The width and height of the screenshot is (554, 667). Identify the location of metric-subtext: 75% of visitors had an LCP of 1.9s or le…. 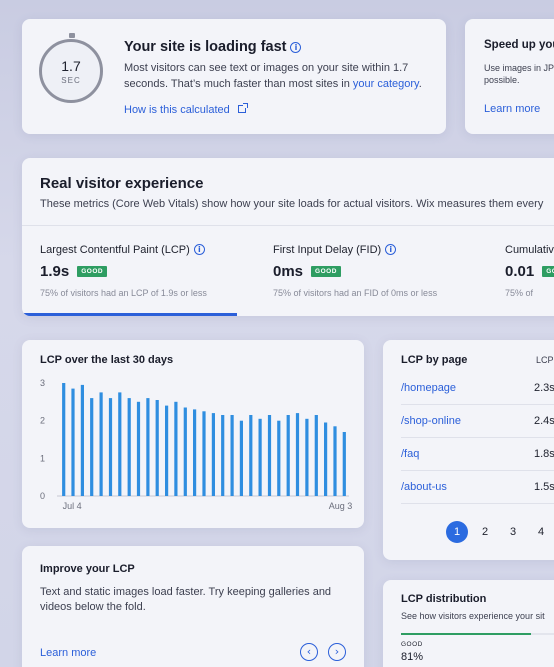
(123, 293).